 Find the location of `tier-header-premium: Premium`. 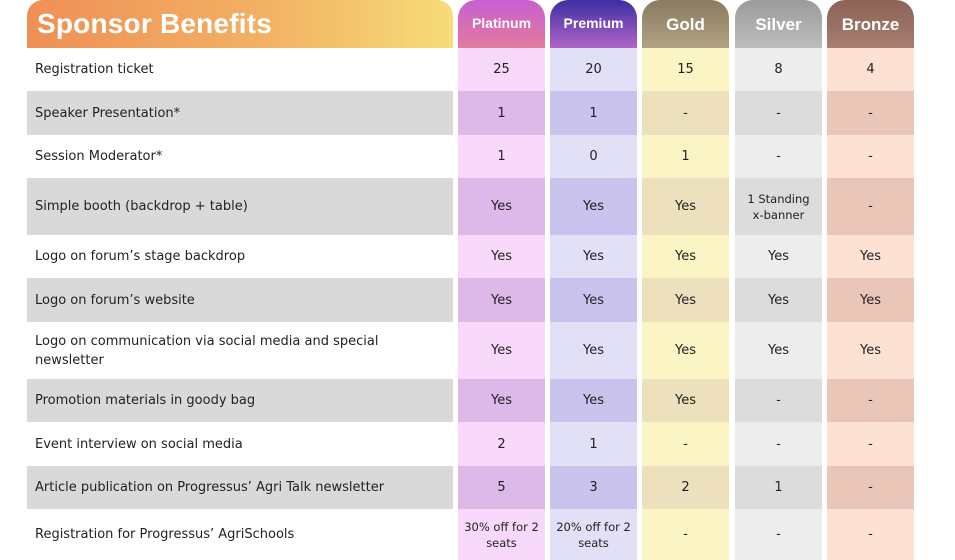

tier-header-premium: Premium is located at coordinates (593, 24).